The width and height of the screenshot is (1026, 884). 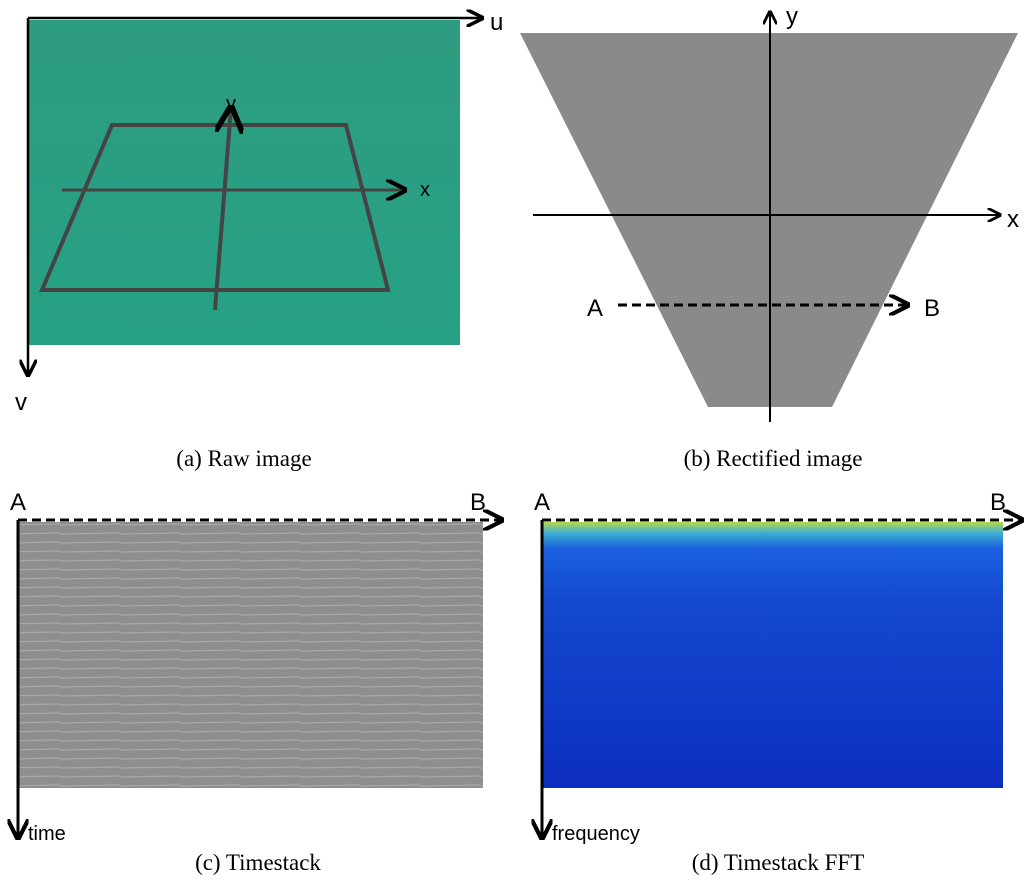 What do you see at coordinates (596, 834) in the screenshot?
I see `axis-label: frequency` at bounding box center [596, 834].